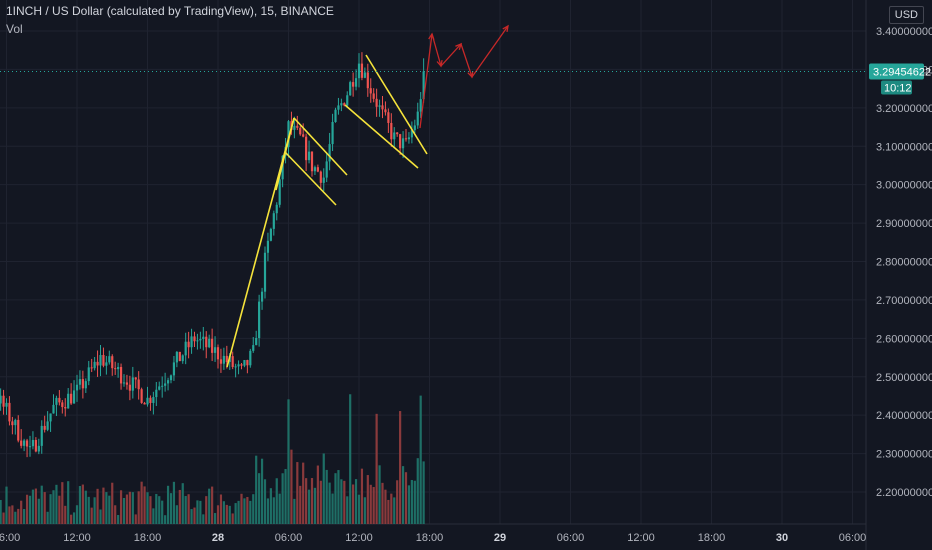  What do you see at coordinates (327, 211) in the screenshot?
I see `annotation-lines` at bounding box center [327, 211].